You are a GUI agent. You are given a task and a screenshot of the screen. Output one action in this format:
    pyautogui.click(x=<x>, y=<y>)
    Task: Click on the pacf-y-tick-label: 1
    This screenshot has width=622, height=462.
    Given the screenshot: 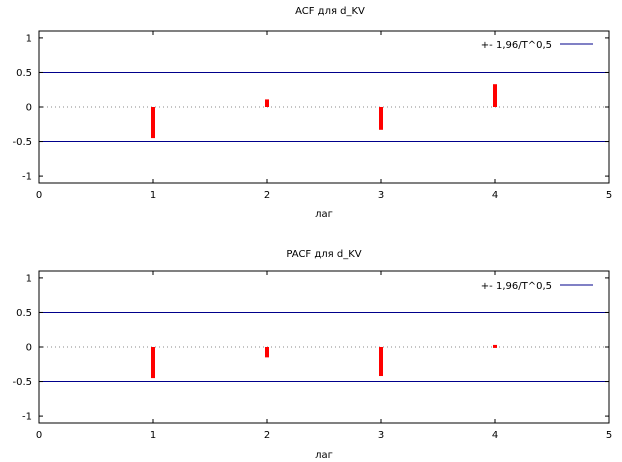 What is the action you would take?
    pyautogui.click(x=29, y=278)
    